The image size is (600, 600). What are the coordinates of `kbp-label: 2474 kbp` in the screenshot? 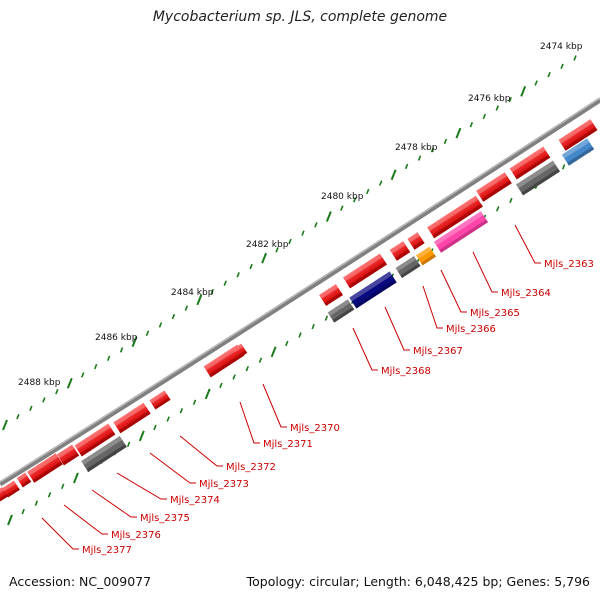 It's located at (561, 47).